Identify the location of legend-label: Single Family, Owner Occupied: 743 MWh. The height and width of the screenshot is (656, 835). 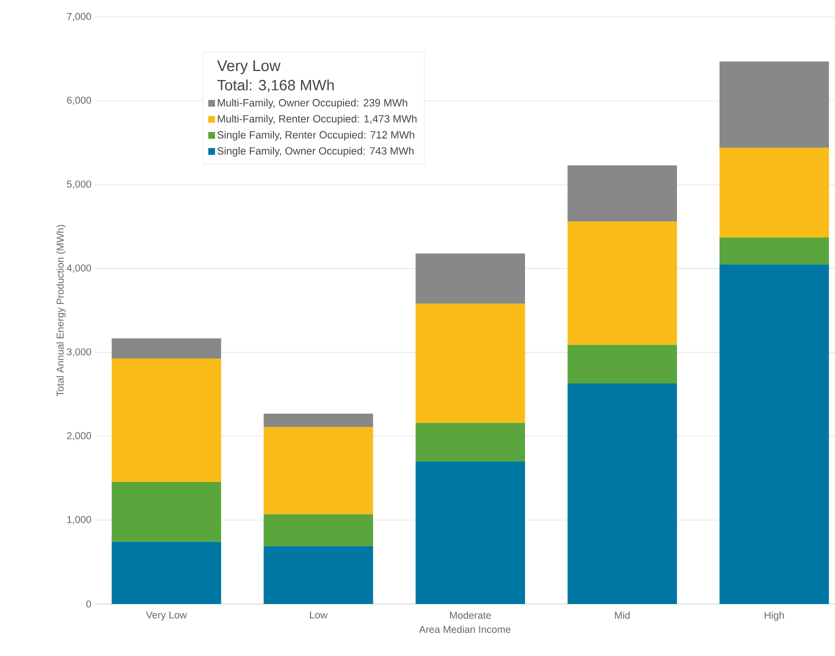
(315, 151).